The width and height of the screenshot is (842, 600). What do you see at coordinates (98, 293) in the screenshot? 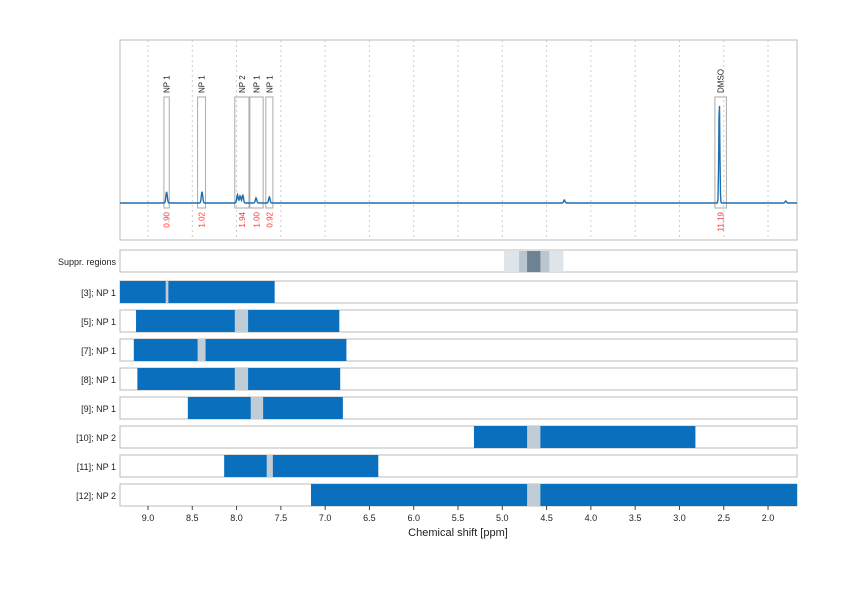
I see `region-row-label: [3]; NP 1` at bounding box center [98, 293].